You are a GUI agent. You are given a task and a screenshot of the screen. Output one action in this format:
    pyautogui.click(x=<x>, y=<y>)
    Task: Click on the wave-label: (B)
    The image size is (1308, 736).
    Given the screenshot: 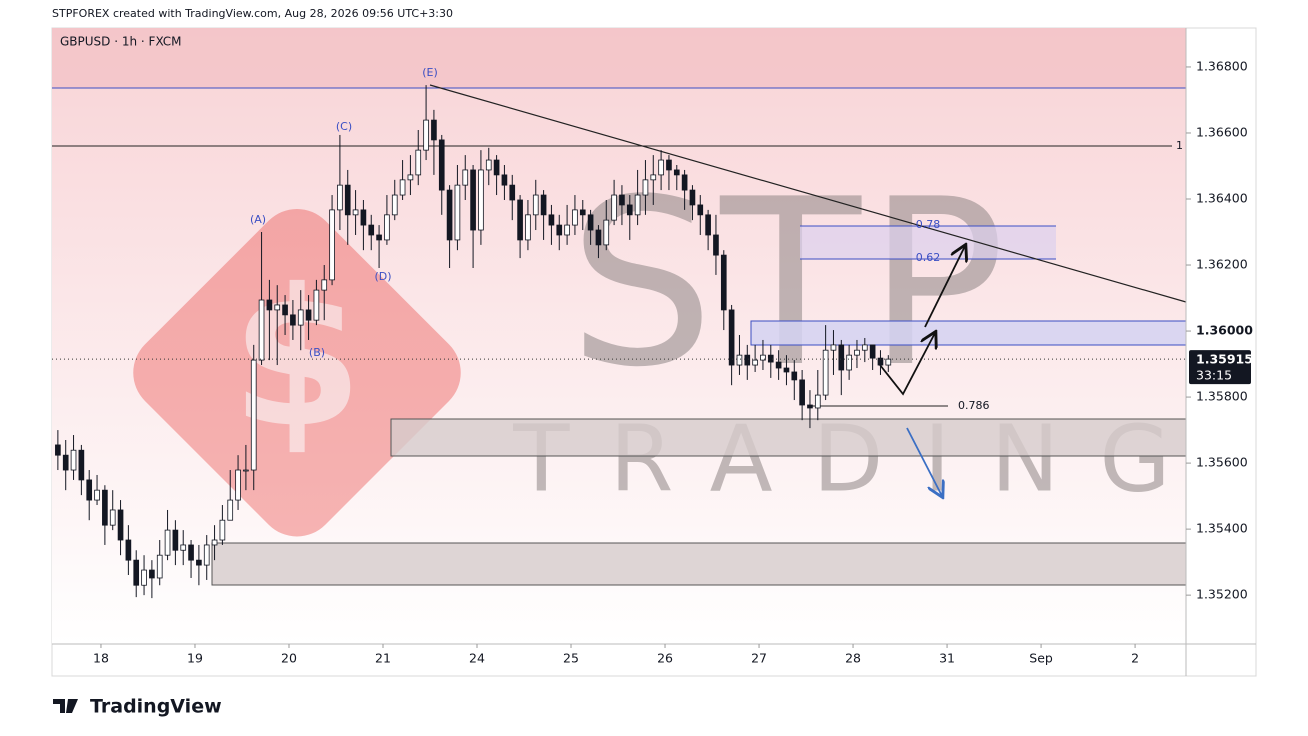 What is the action you would take?
    pyautogui.click(x=317, y=352)
    